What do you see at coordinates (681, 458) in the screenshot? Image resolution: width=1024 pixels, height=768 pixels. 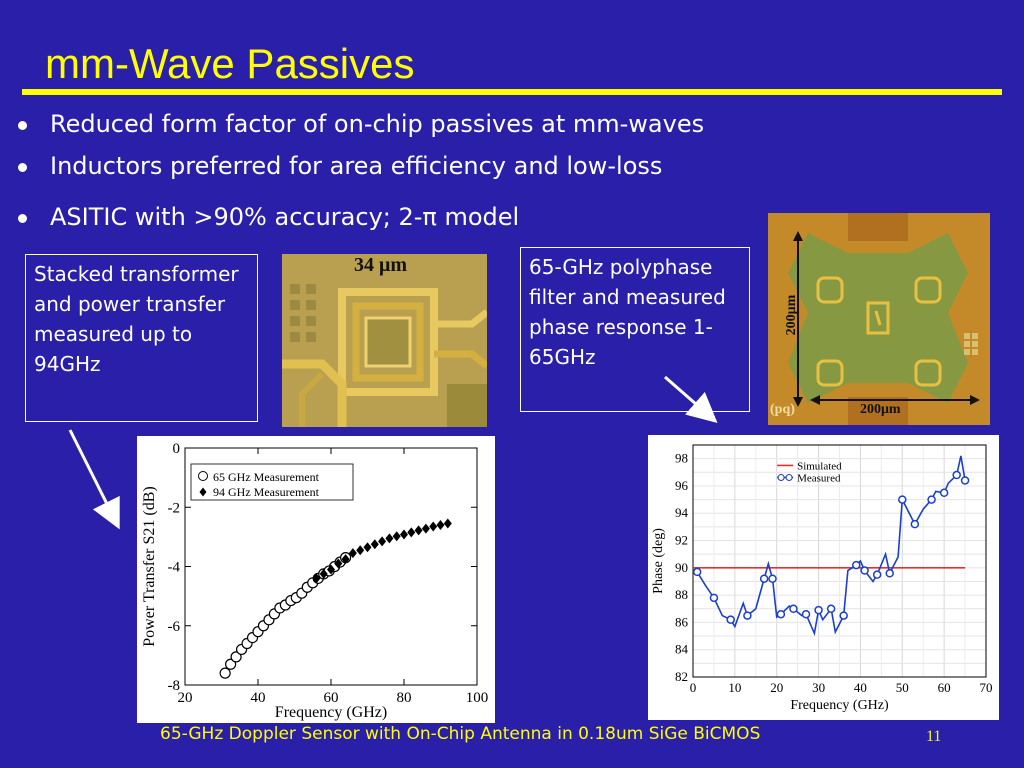 I see `y-tick-label: 98` at bounding box center [681, 458].